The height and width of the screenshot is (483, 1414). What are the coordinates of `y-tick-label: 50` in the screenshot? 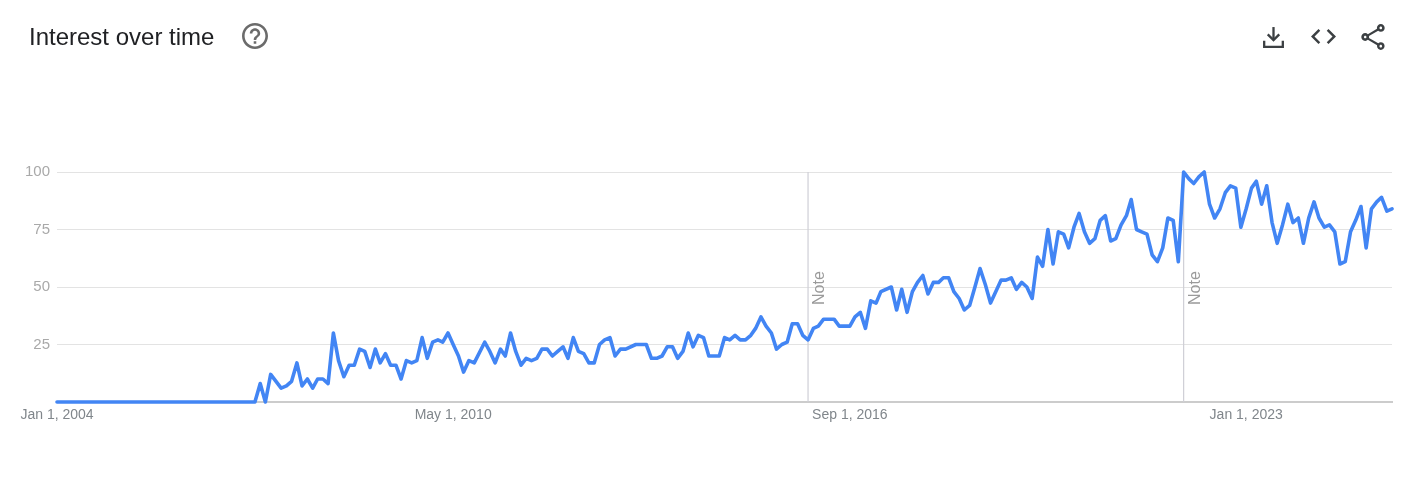 It's located at (41, 286).